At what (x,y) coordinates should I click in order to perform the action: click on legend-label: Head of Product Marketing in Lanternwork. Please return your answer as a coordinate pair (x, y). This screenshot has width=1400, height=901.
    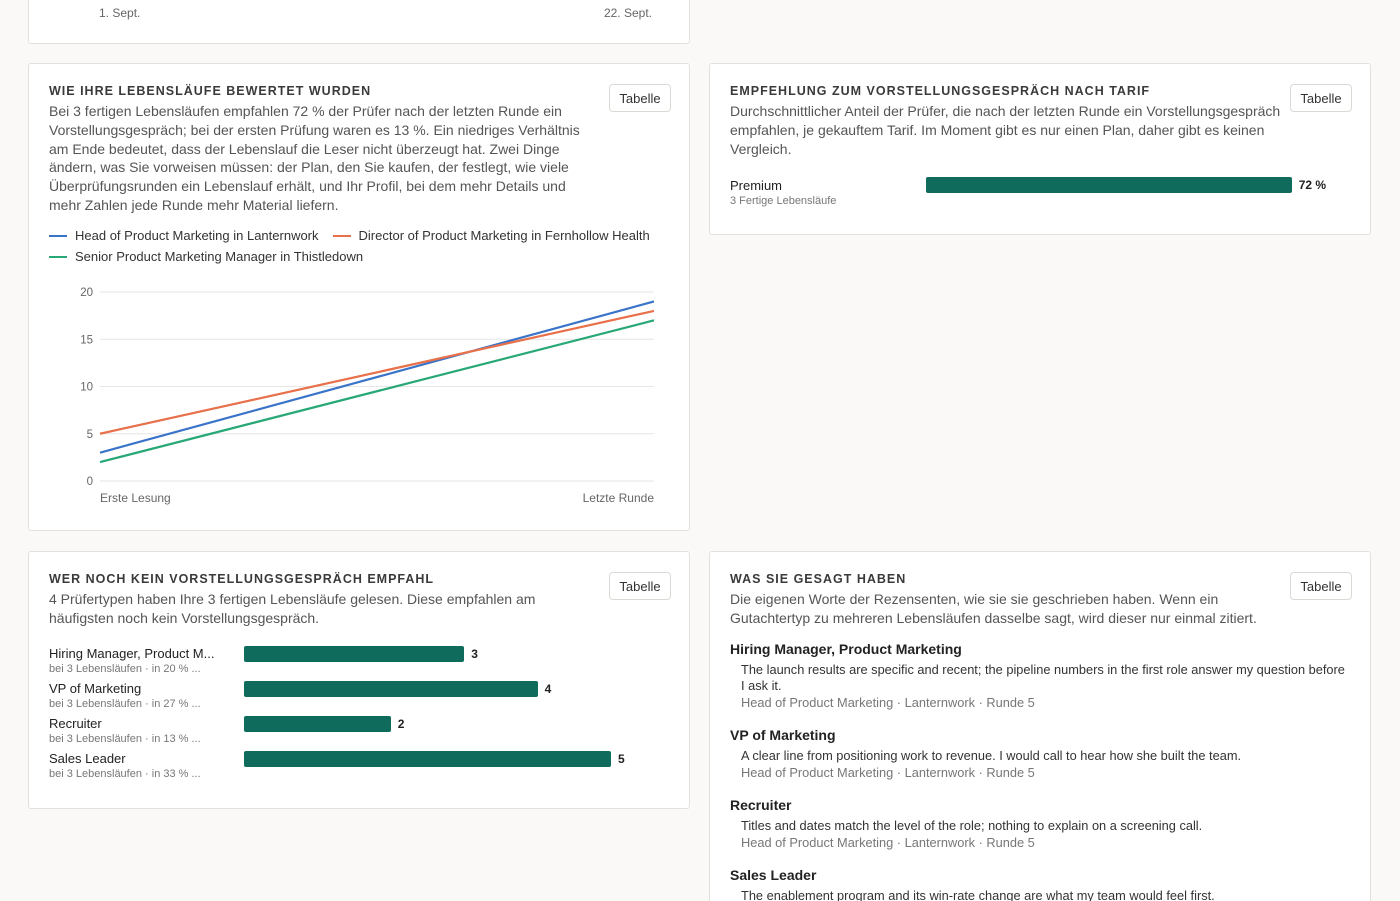
    Looking at the image, I should click on (197, 235).